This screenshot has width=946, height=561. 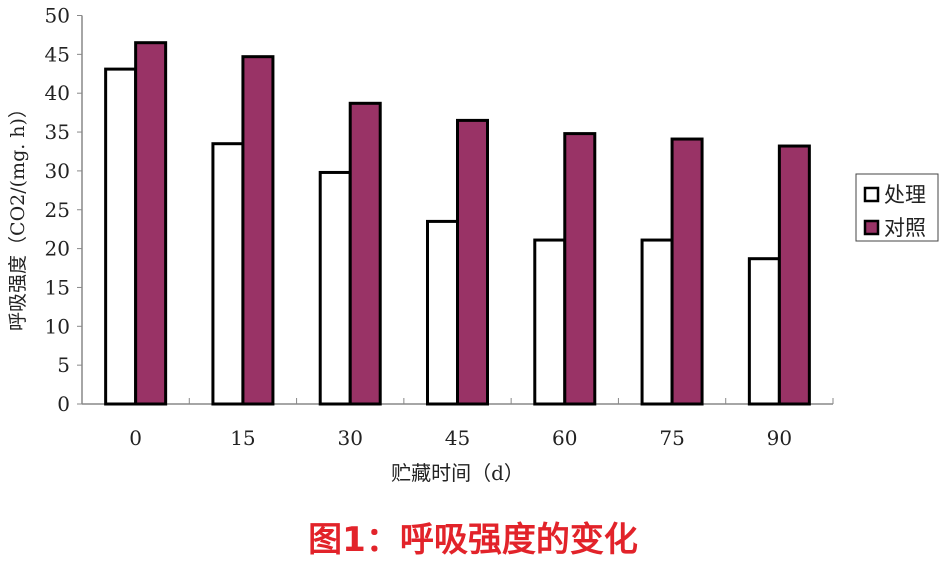 What do you see at coordinates (57, 54) in the screenshot?
I see `y-tick-label: 45` at bounding box center [57, 54].